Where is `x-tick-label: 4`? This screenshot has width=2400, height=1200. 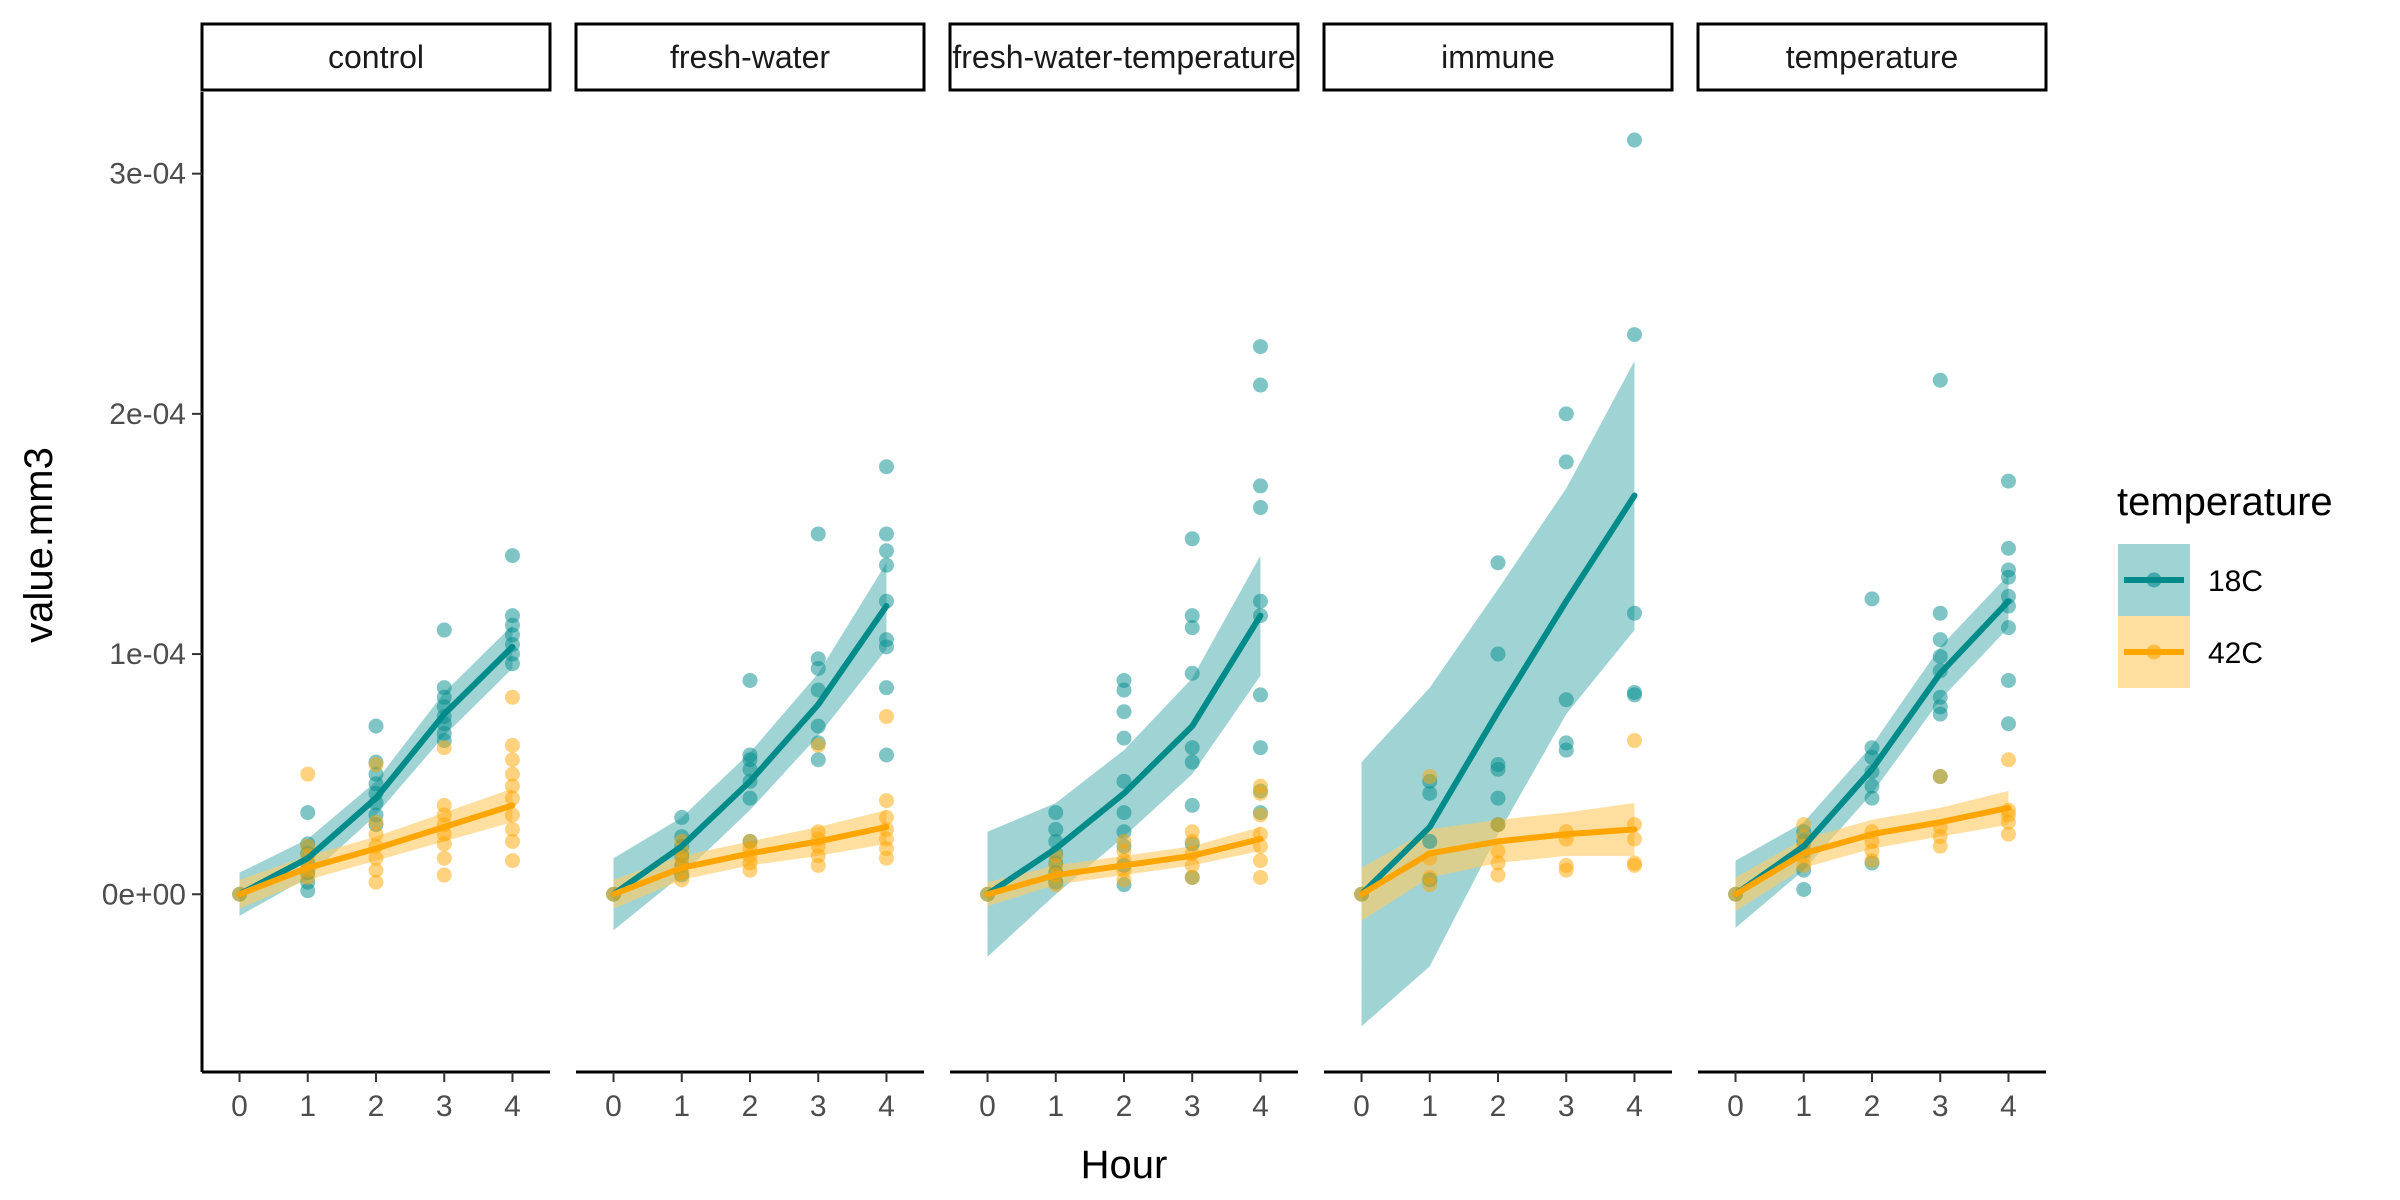 x-tick-label: 4 is located at coordinates (1634, 1106).